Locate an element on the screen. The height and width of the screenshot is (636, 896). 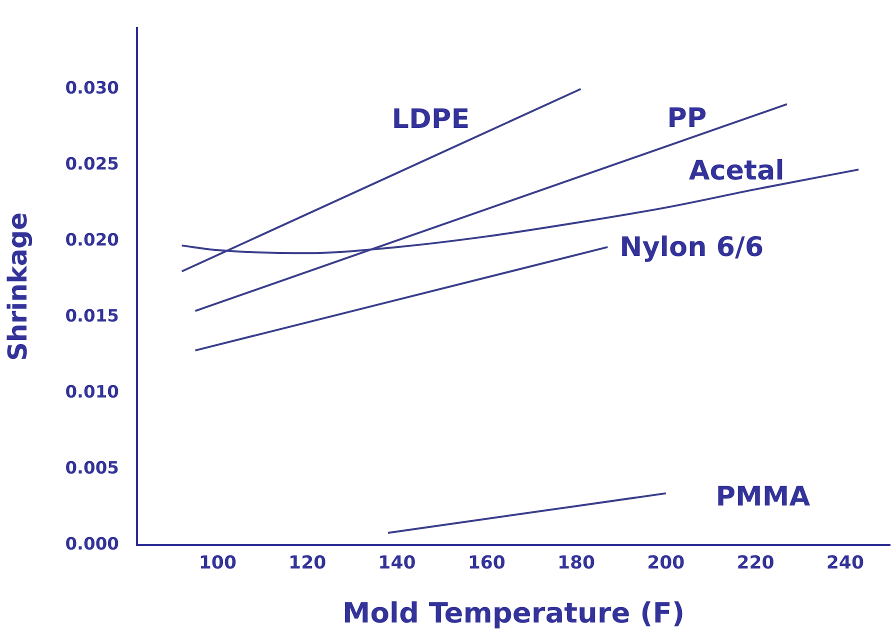
x-tick-label: 240 is located at coordinates (845, 563).